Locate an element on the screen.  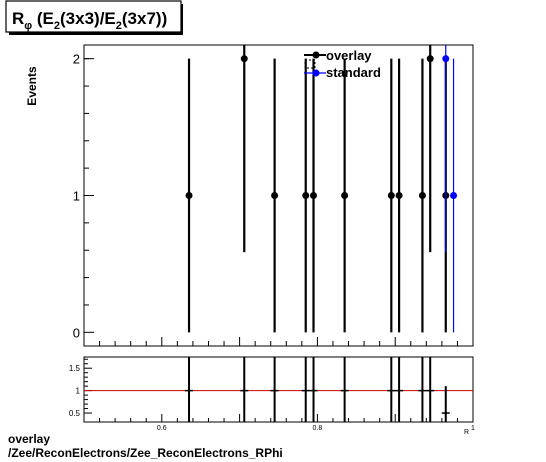
ratio-axis-ticks is located at coordinates (278, 390).